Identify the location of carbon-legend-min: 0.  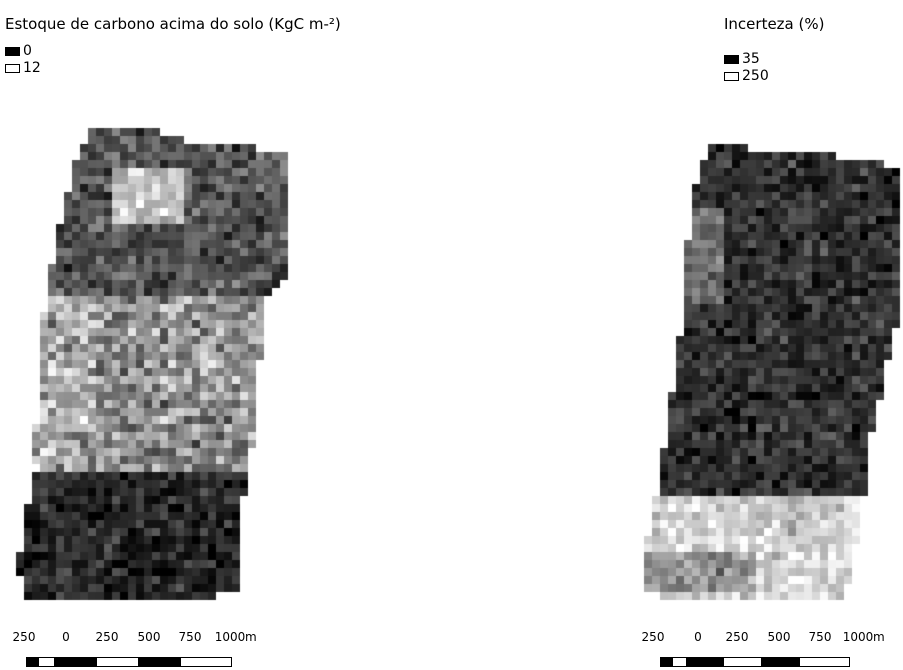
(18, 51).